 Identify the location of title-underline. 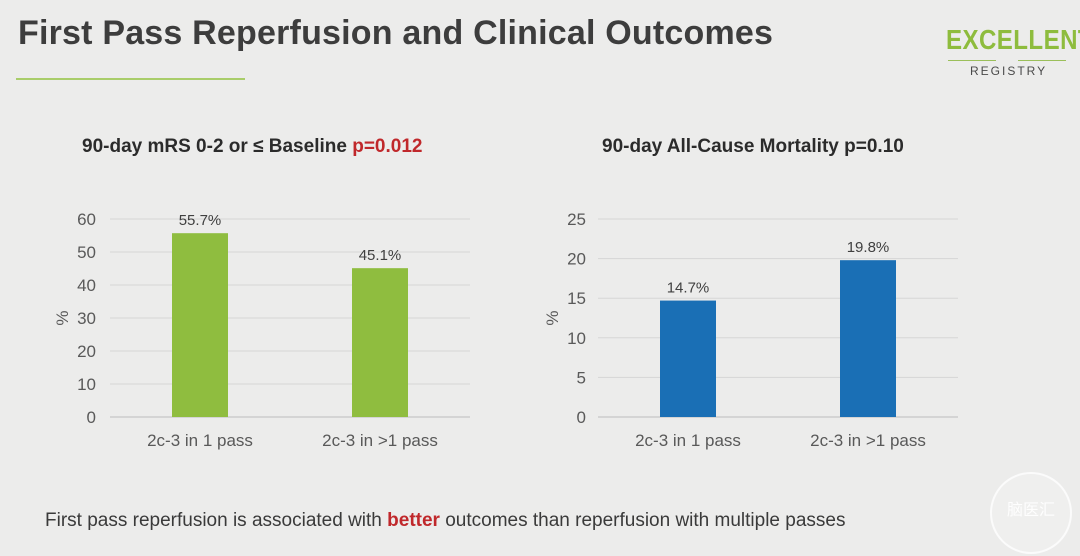
(130, 79).